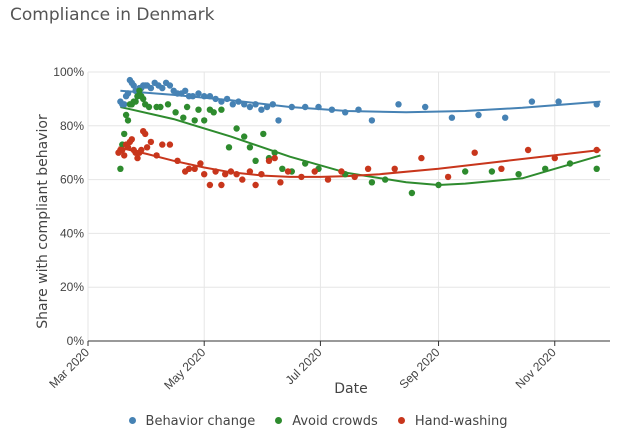 Image resolution: width=636 pixels, height=436 pixels. Describe the element at coordinates (335, 421) in the screenshot. I see `legend-label: Avoid crowds` at that location.